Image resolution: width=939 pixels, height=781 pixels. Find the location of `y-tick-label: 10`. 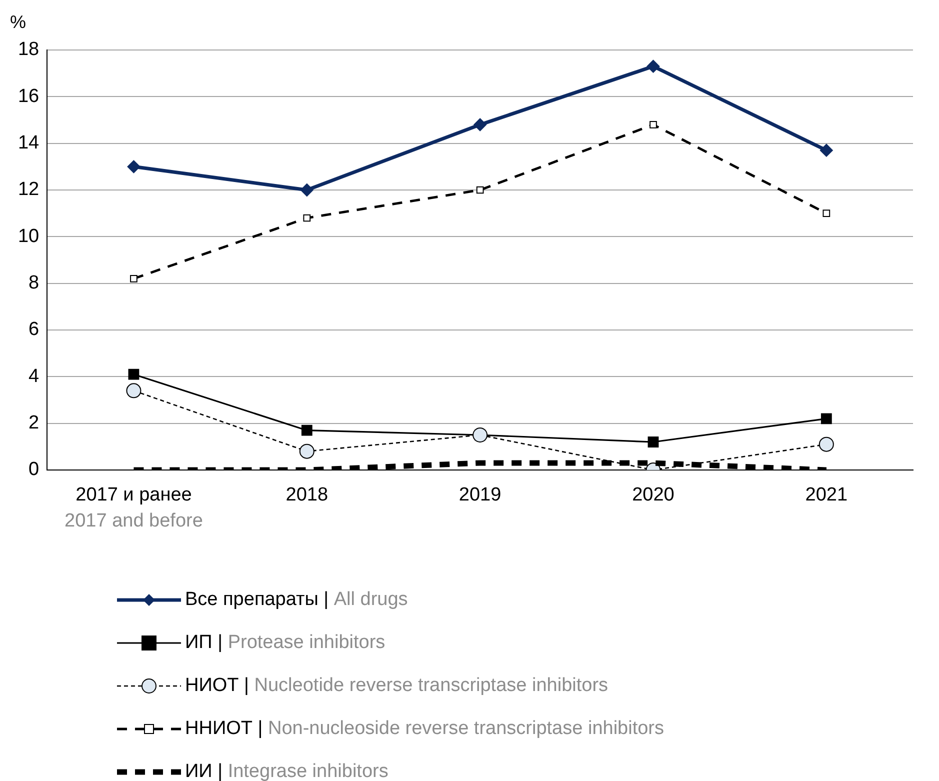

y-tick-label: 10 is located at coordinates (29, 236).